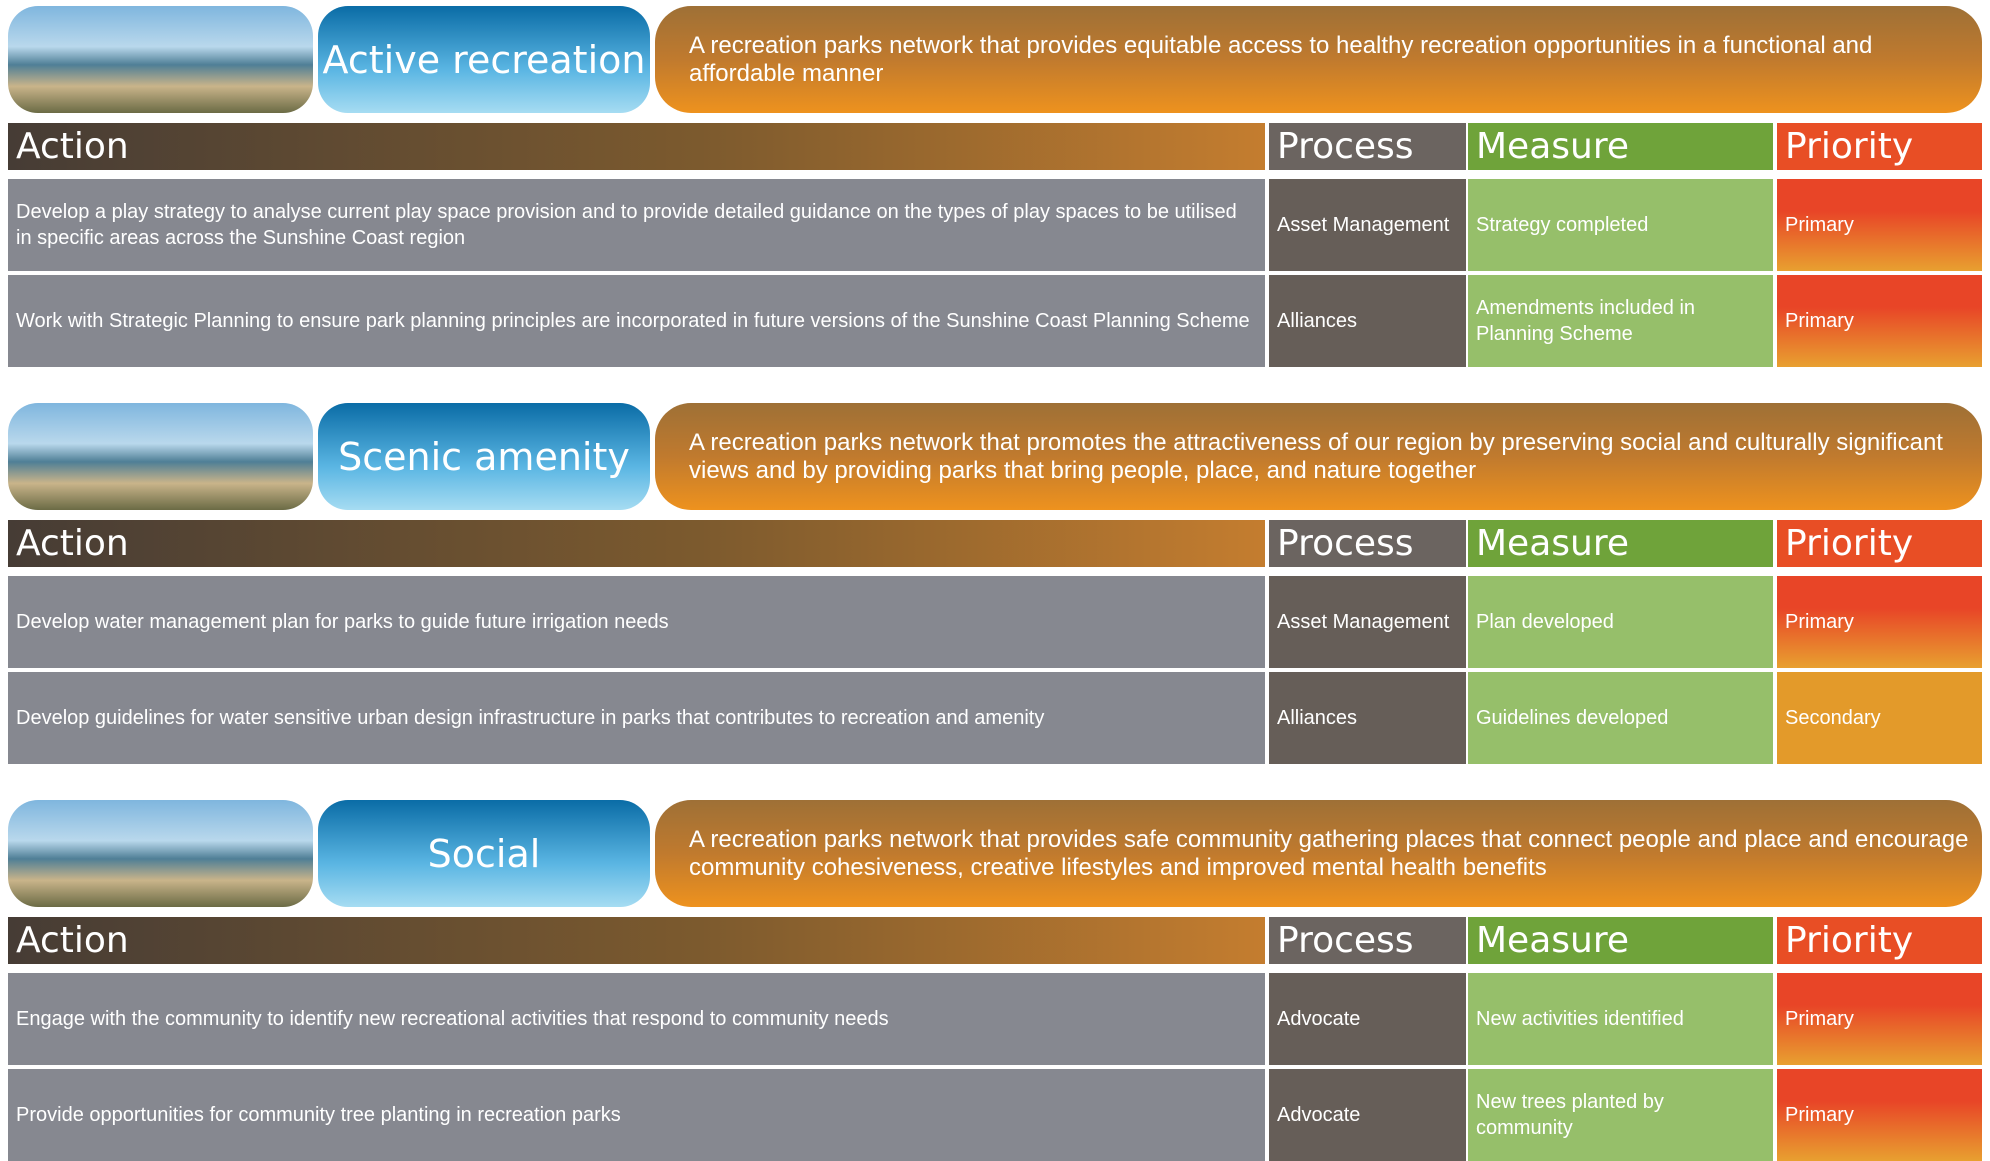 The image size is (1990, 1161). What do you see at coordinates (1620, 622) in the screenshot?
I see `measure-cell: Plan developed` at bounding box center [1620, 622].